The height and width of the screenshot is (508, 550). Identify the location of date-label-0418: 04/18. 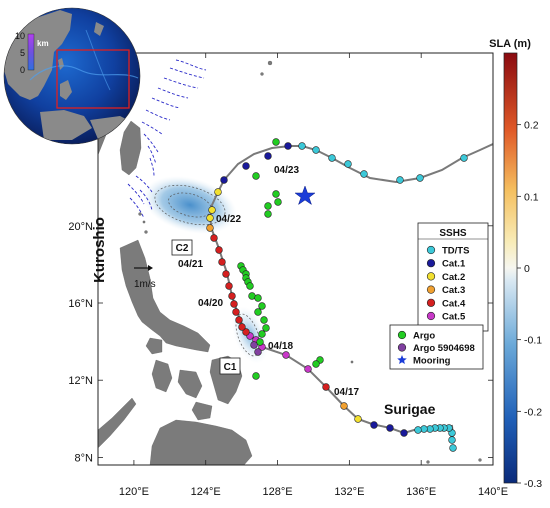
(280, 346).